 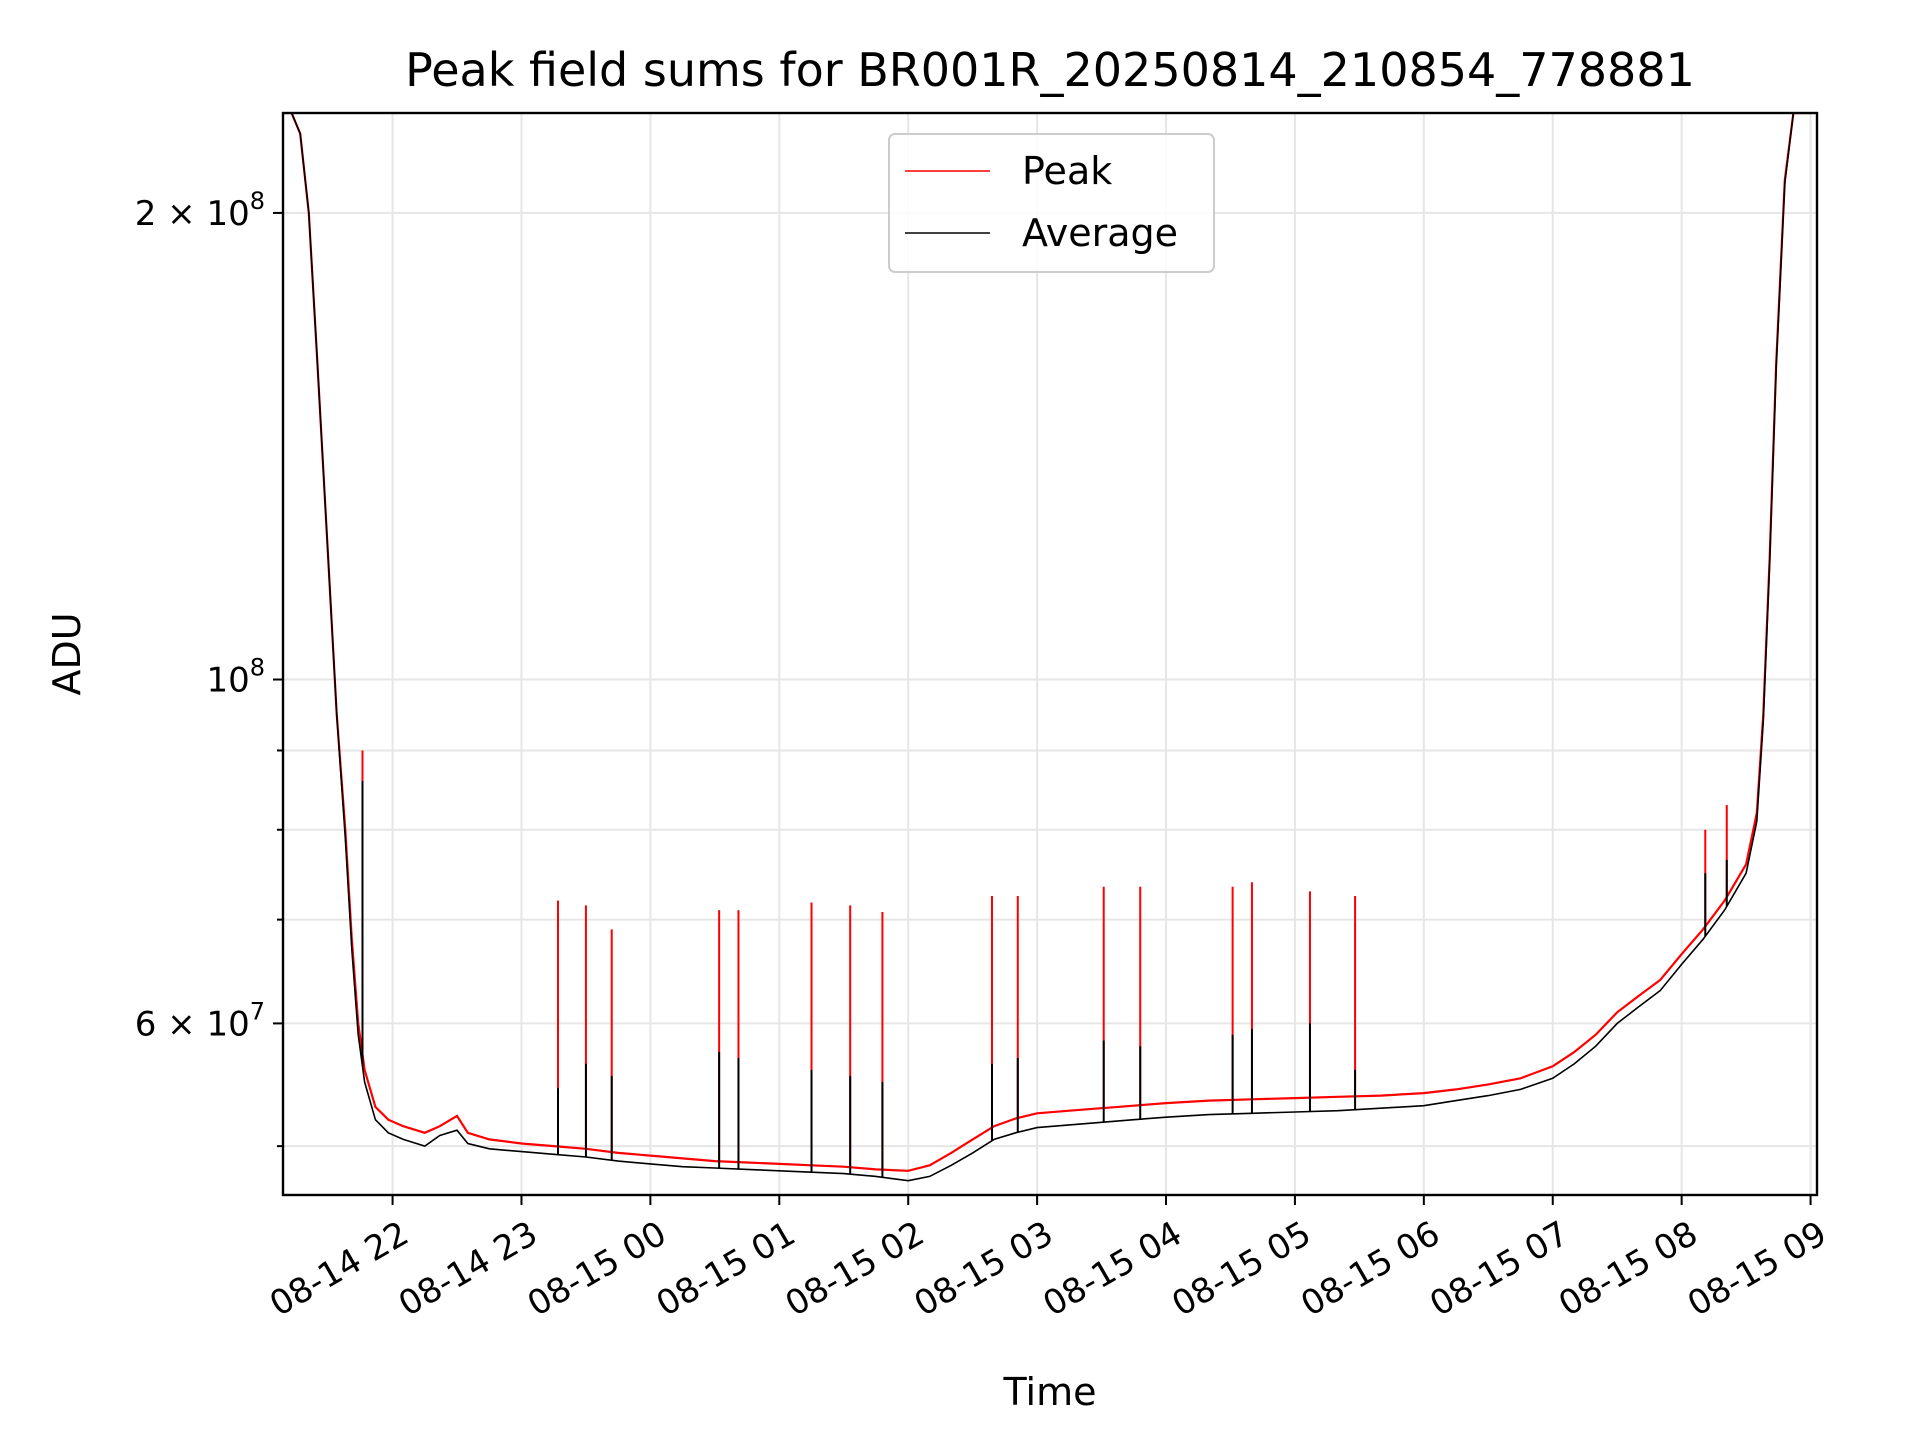 What do you see at coordinates (1100, 233) in the screenshot?
I see `legend-label-average: Average` at bounding box center [1100, 233].